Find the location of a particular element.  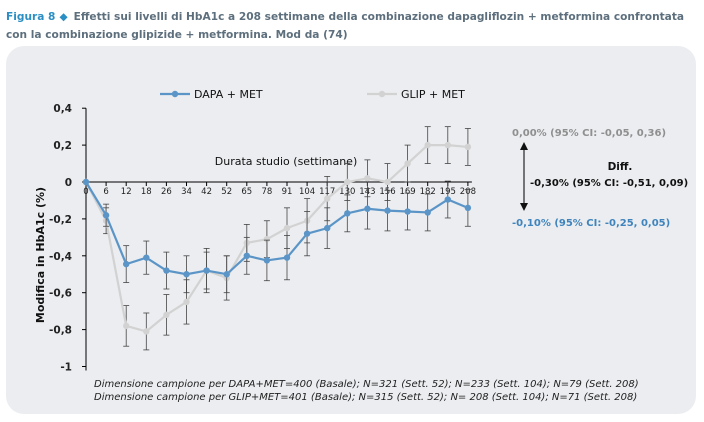

x-tick-label: 104 is located at coordinates (307, 192).